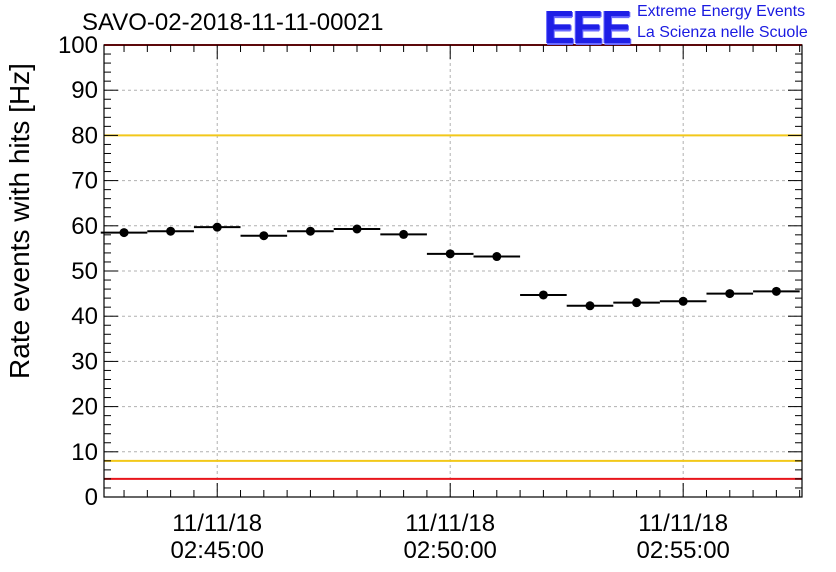 This screenshot has width=836, height=572. Describe the element at coordinates (84, 316) in the screenshot. I see `y-tick-label: 40` at that location.